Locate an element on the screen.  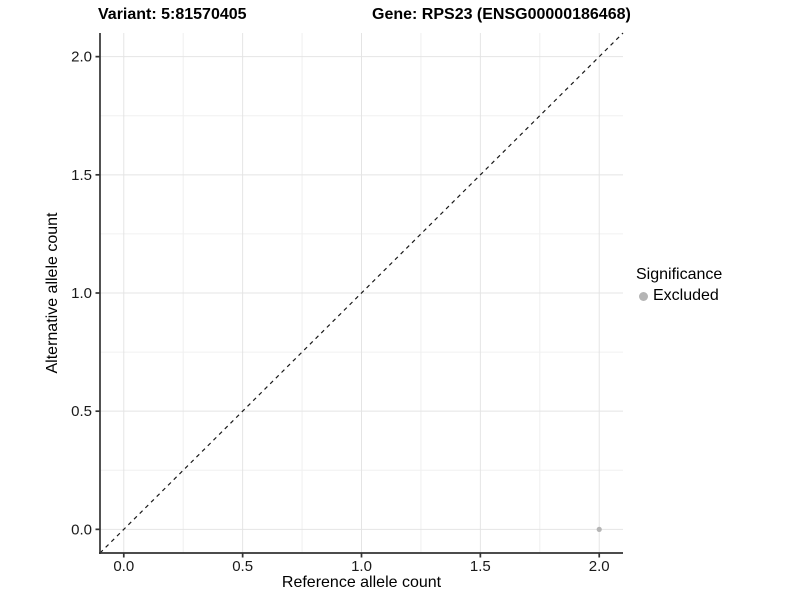
x-axis-title: Reference allele count is located at coordinates (361, 582).